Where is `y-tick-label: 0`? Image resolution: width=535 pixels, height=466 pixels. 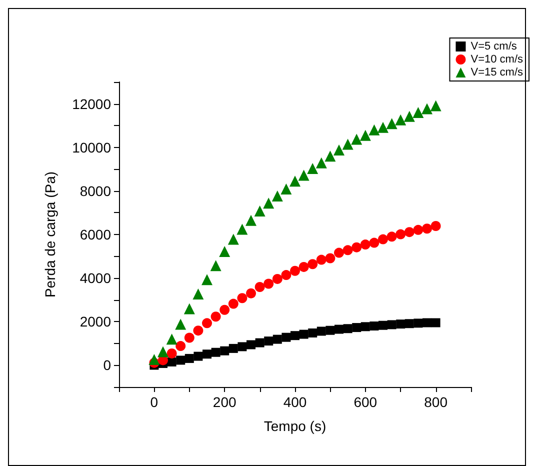 y-tick-label: 0 is located at coordinates (107, 365).